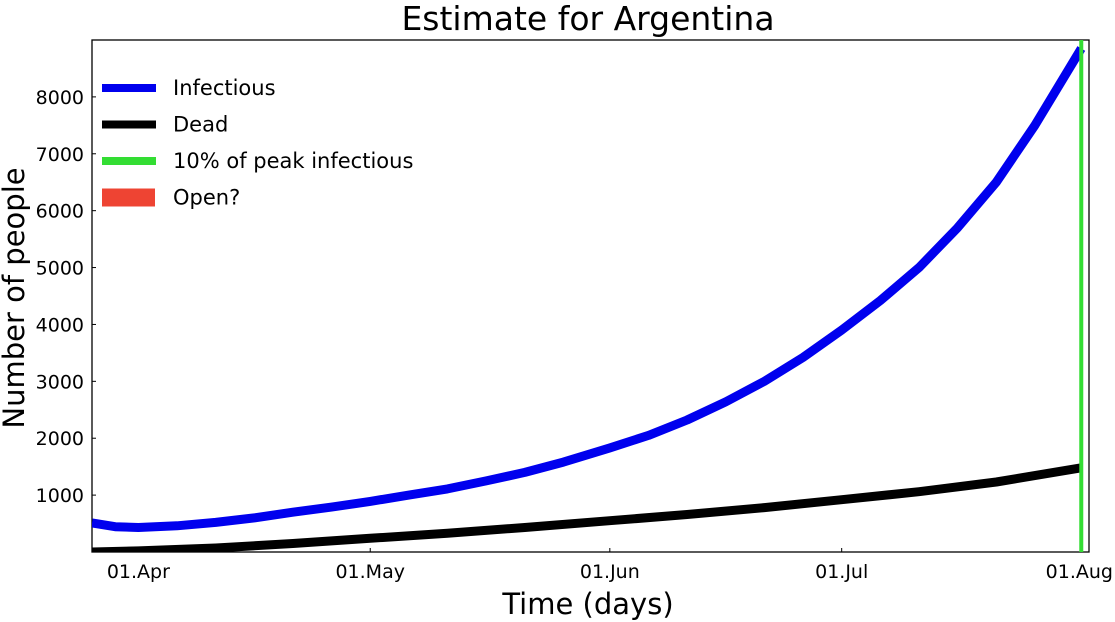 Image resolution: width=1115 pixels, height=622 pixels. Describe the element at coordinates (610, 572) in the screenshot. I see `x-tick-label: 01.Jun` at that location.